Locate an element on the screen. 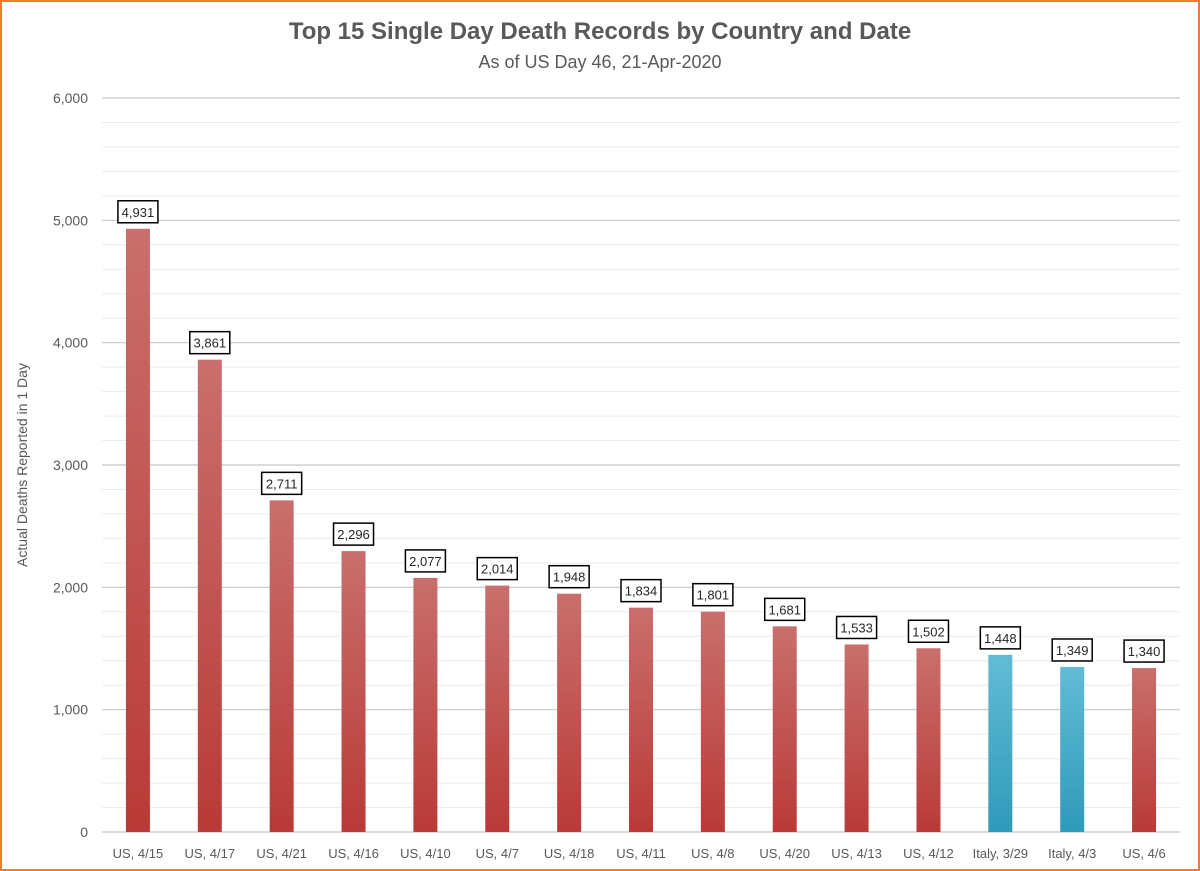 The height and width of the screenshot is (871, 1200). x-category-label: US, 4/12 is located at coordinates (928, 853).